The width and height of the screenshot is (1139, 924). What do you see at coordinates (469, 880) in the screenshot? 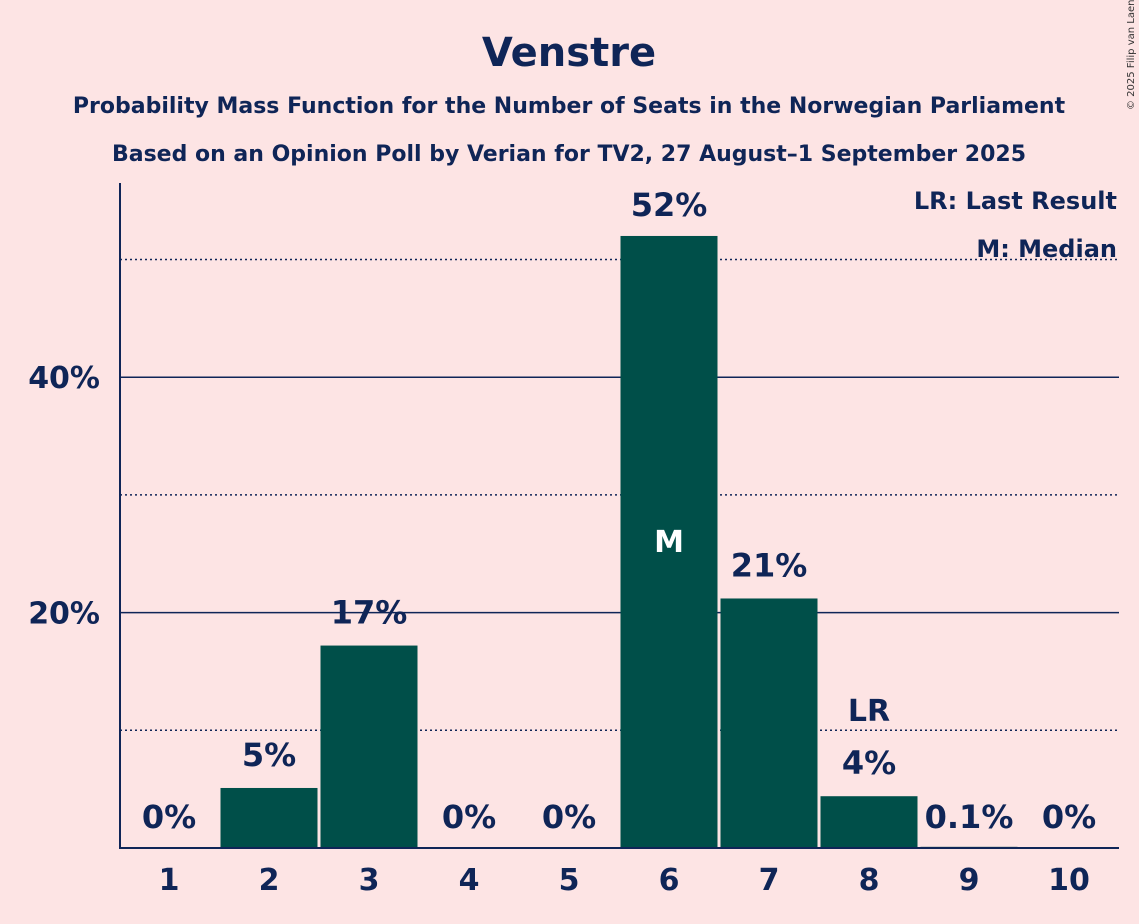
I see `x-tick-4: 4` at bounding box center [469, 880].